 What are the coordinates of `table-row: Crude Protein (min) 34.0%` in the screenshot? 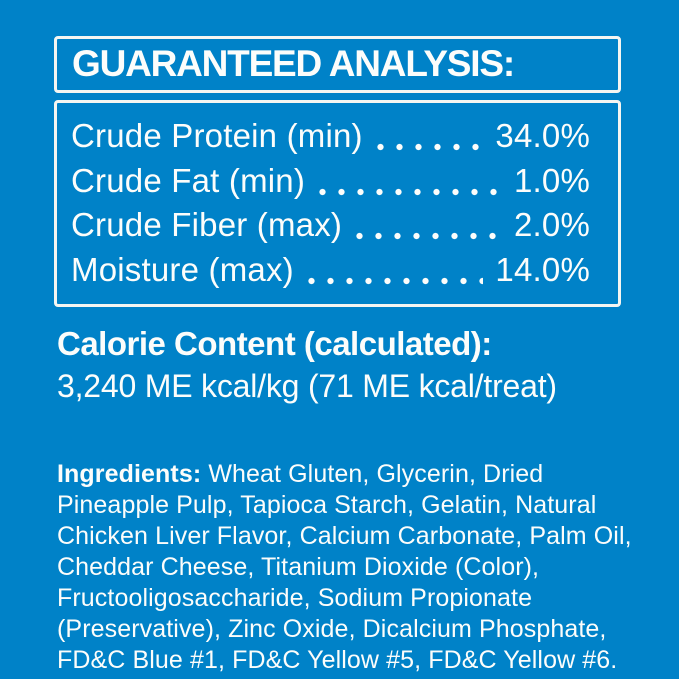 It's located at (330, 135).